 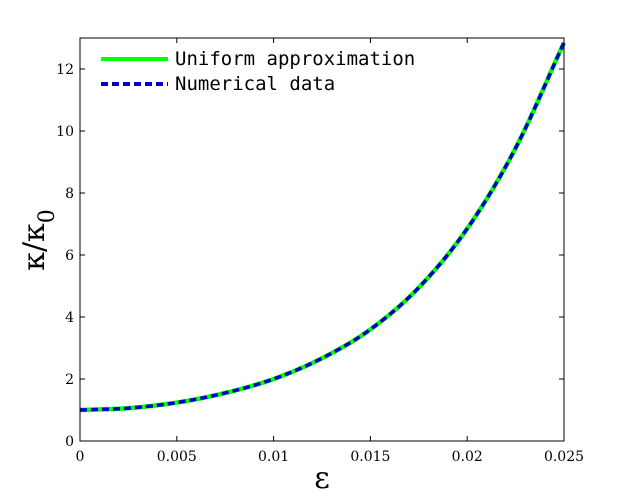 I want to click on legend-label-uniform-approximation: Uniform approximation, so click(x=295, y=59).